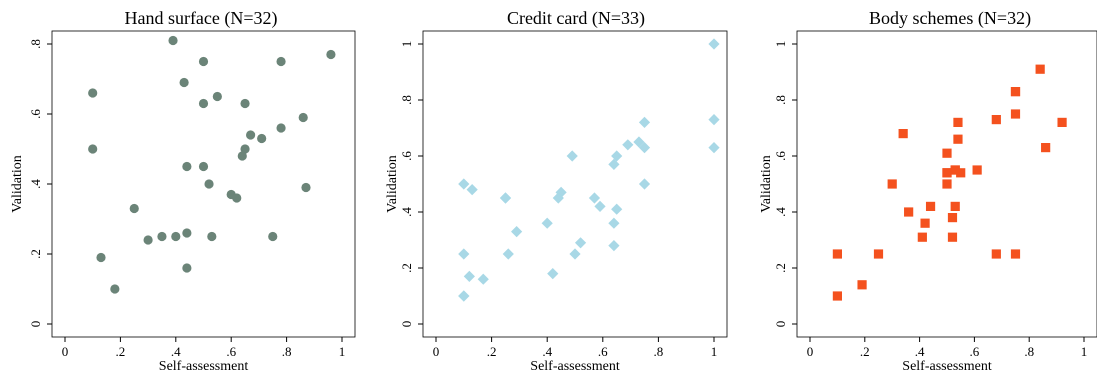 This screenshot has width=1097, height=380. I want to click on chart-title: Body schemes (N=32), so click(950, 18).